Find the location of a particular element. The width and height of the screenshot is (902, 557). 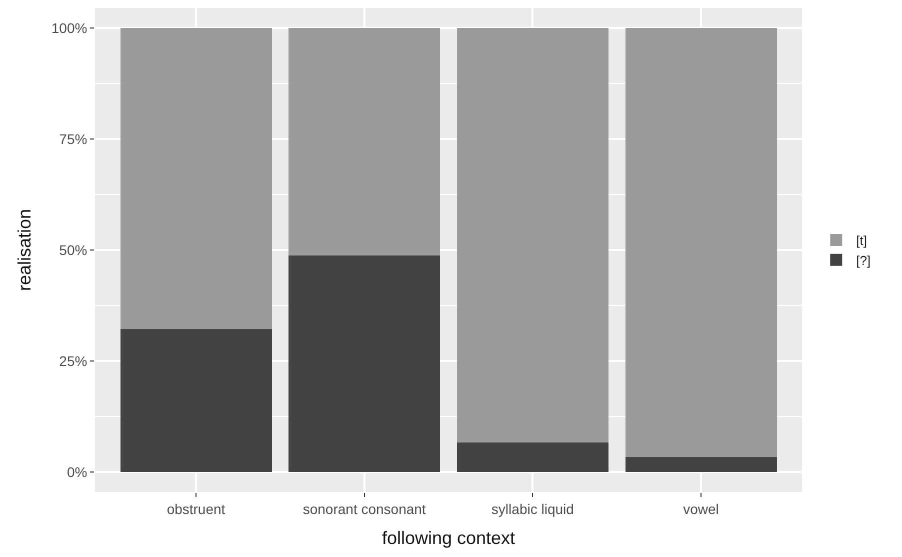

y-tick-label: 0% is located at coordinates (77, 472).